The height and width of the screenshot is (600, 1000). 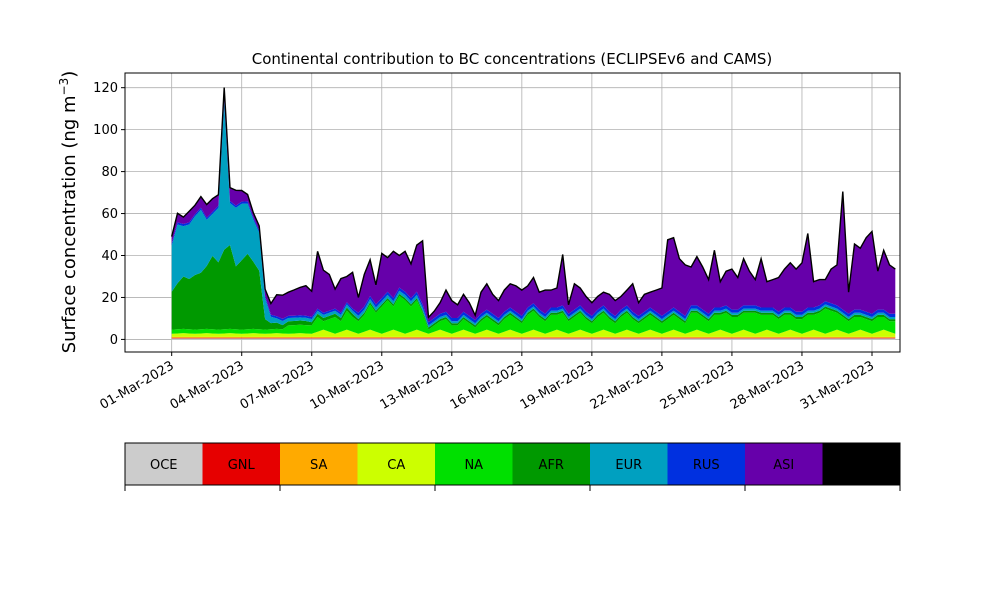 What do you see at coordinates (109, 172) in the screenshot?
I see `y-tick-label-4: 80` at bounding box center [109, 172].